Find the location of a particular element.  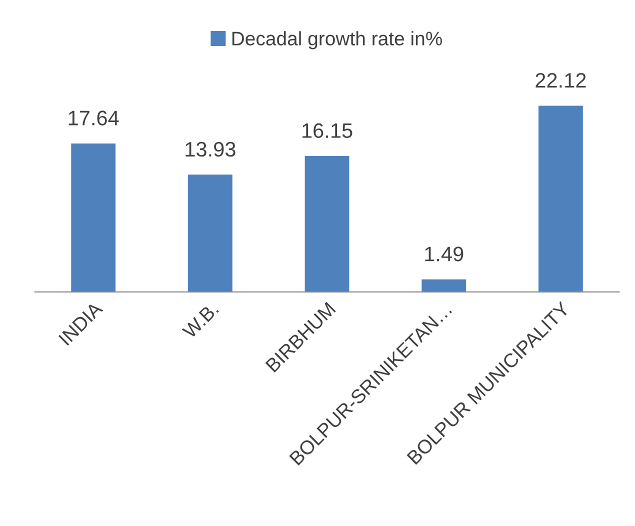

data-label: 22.12 is located at coordinates (561, 80).